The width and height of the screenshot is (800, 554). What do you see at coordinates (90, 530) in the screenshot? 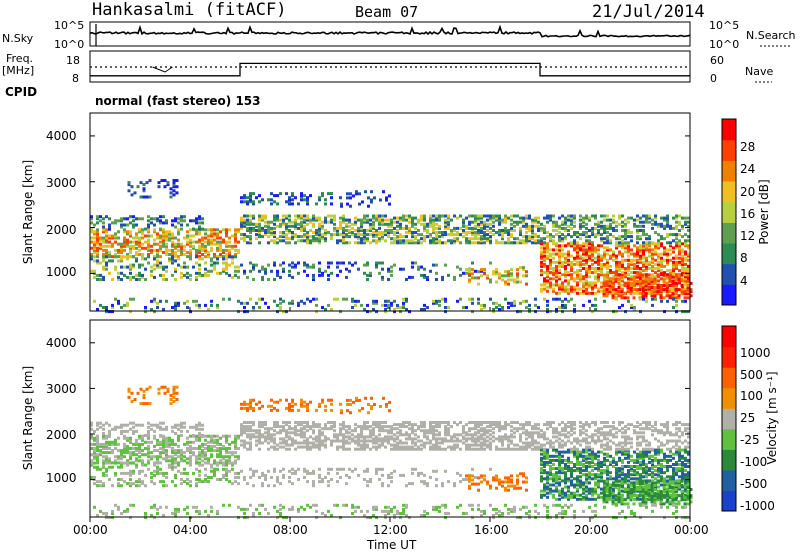
I see `time-tick: 00:00` at bounding box center [90, 530].